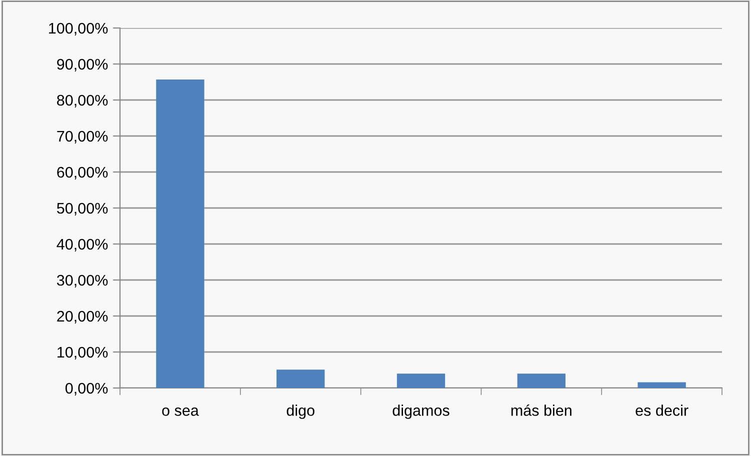 Image resolution: width=751 pixels, height=456 pixels. I want to click on y-tick-label: 30,00%, so click(82, 281).